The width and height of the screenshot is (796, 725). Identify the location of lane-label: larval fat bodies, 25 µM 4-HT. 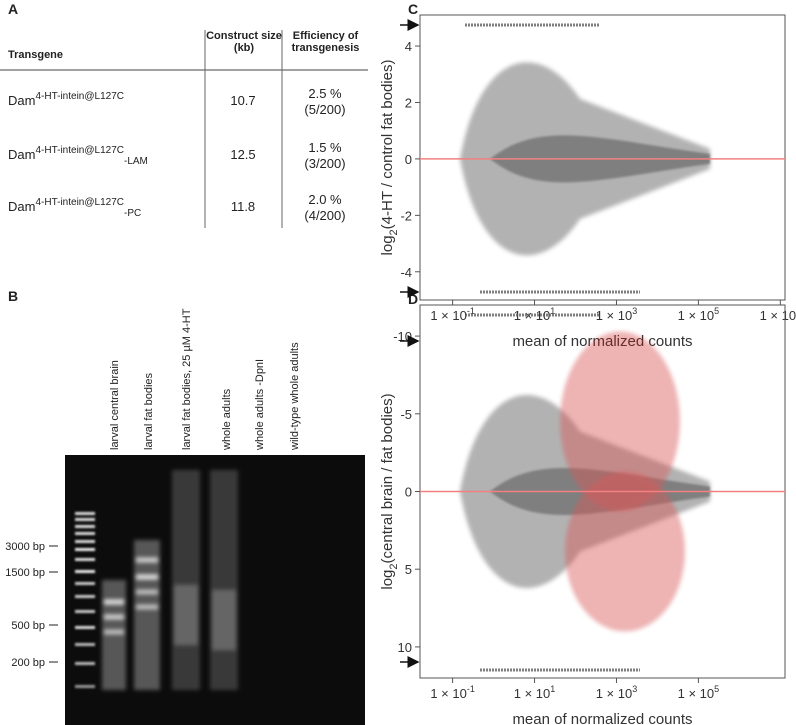
(187, 379).